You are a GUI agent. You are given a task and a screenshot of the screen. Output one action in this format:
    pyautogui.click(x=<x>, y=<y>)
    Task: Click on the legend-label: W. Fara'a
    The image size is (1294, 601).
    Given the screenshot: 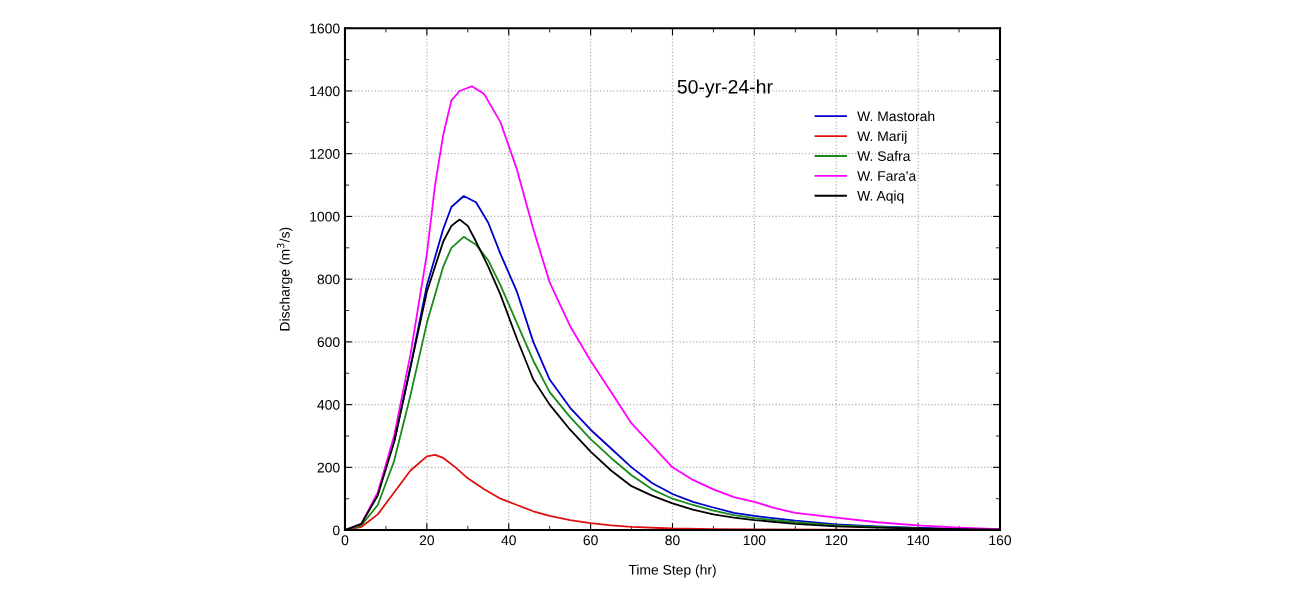 What is the action you would take?
    pyautogui.click(x=887, y=176)
    